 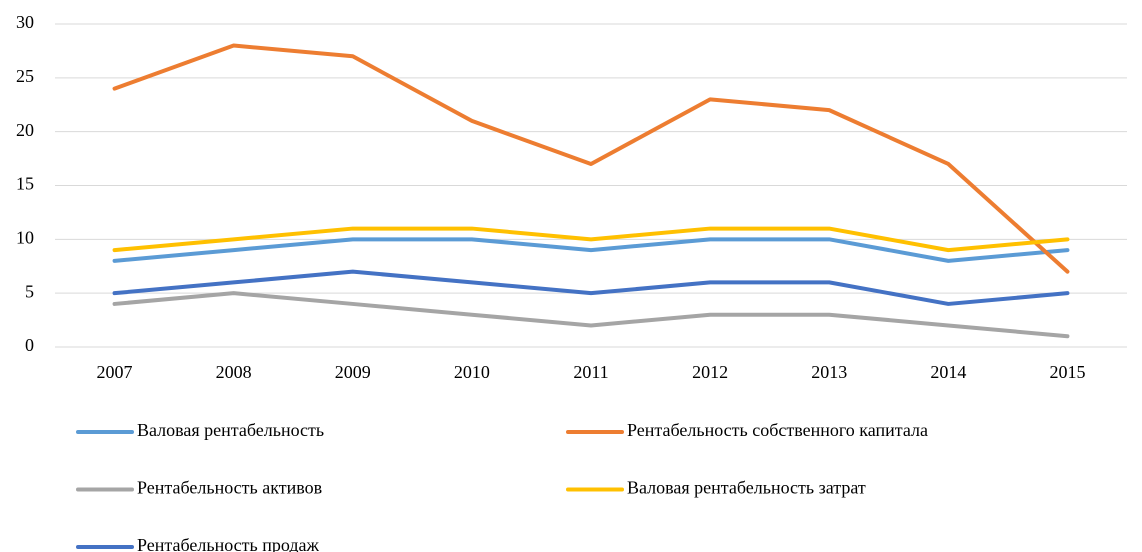 What do you see at coordinates (115, 372) in the screenshot?
I see `x-tick-label: 2007` at bounding box center [115, 372].